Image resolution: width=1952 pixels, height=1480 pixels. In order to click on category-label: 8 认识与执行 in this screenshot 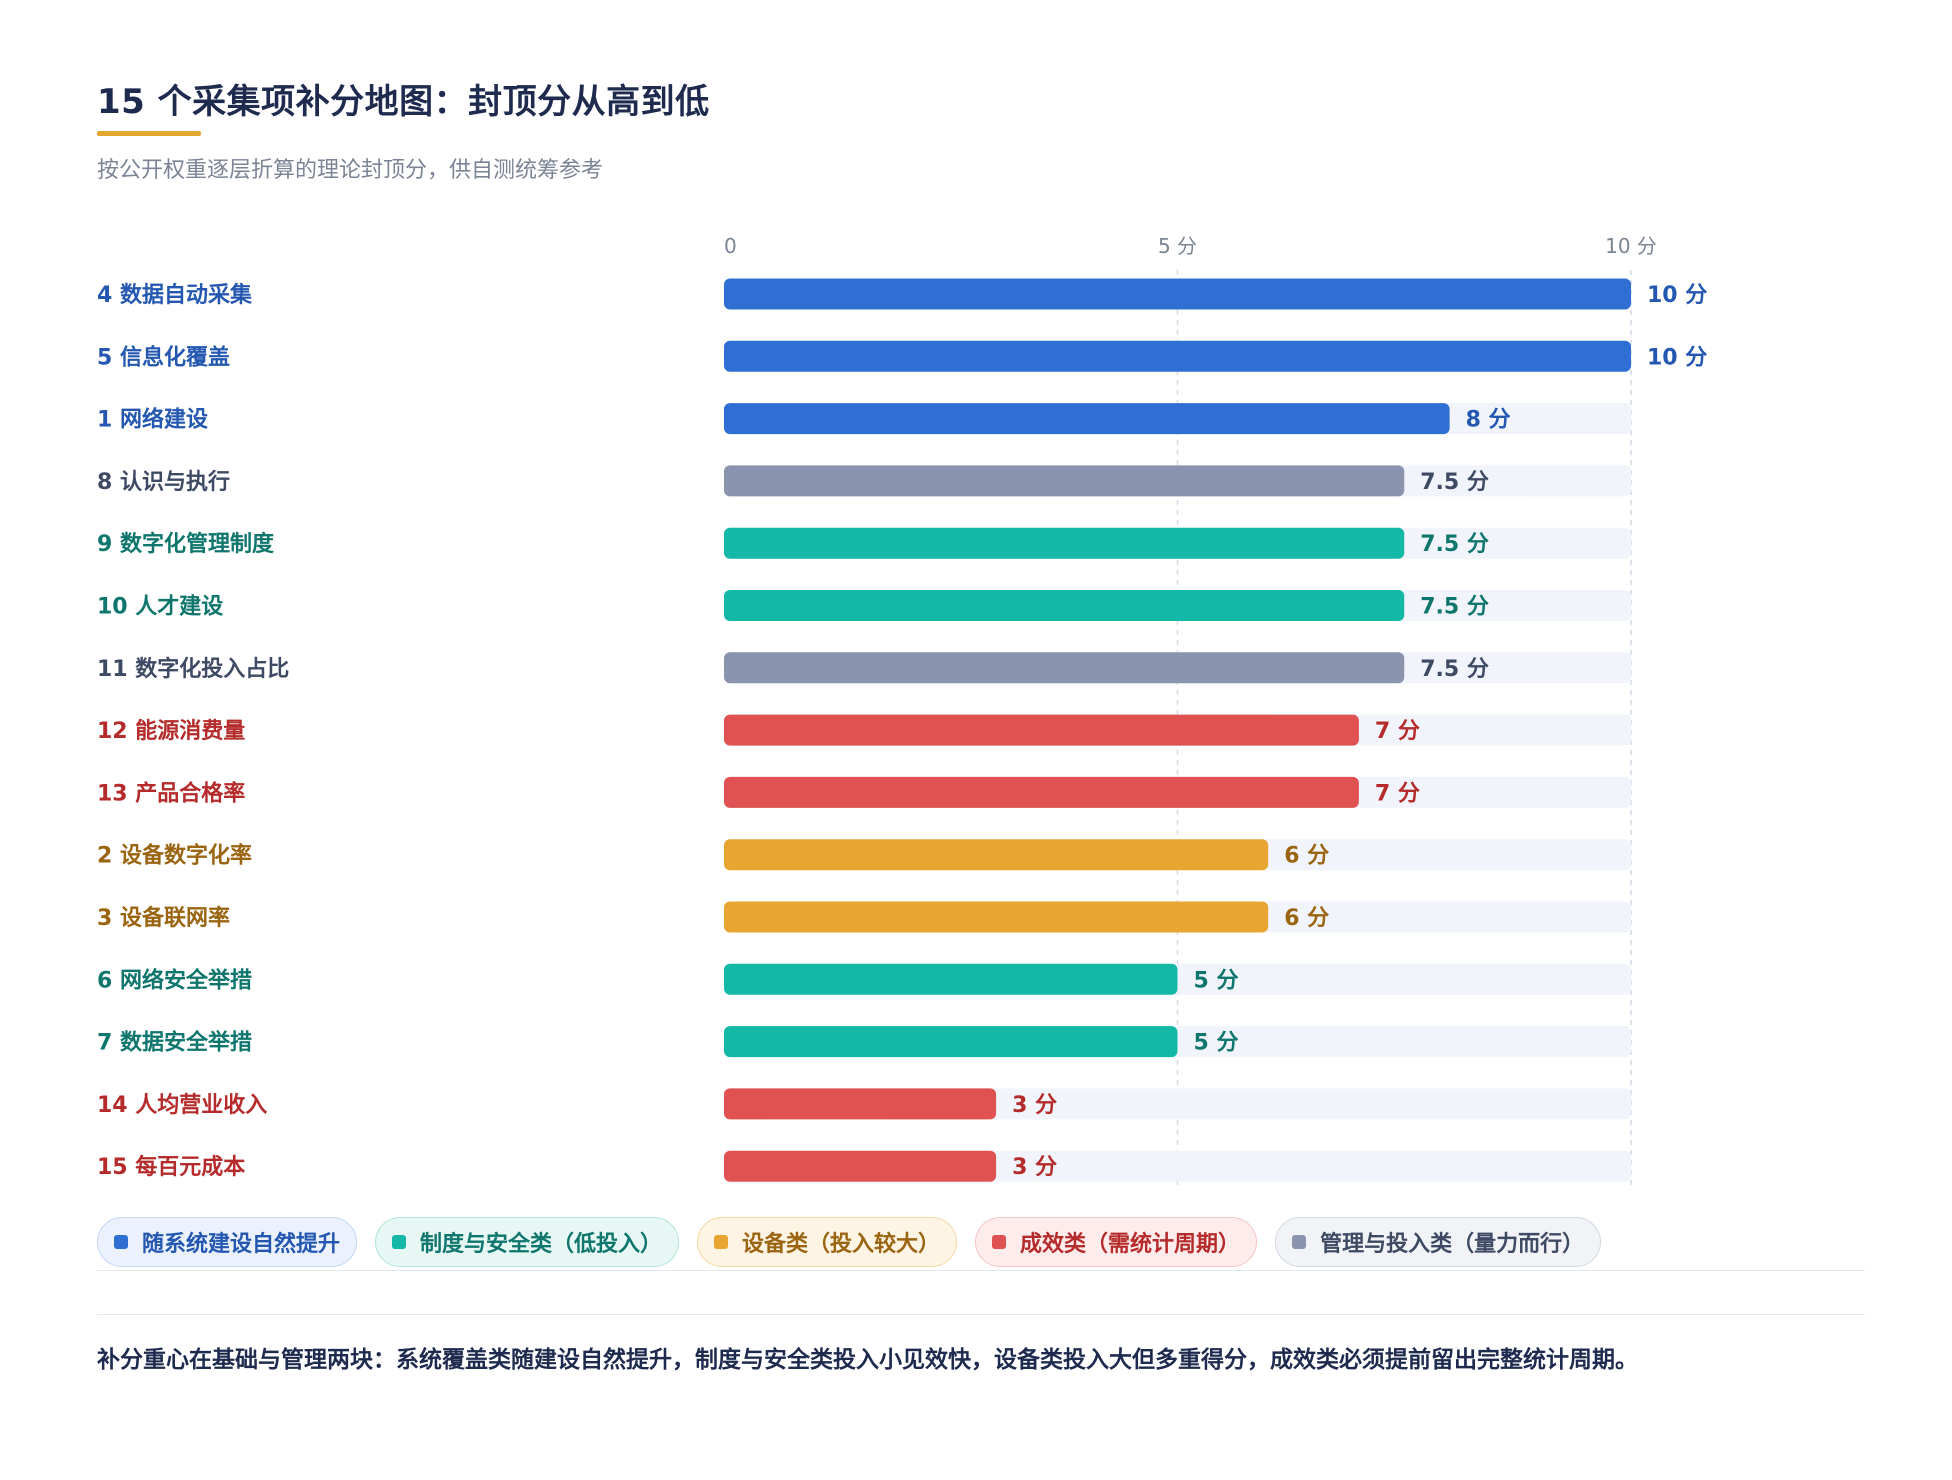, I will do `click(163, 482)`.